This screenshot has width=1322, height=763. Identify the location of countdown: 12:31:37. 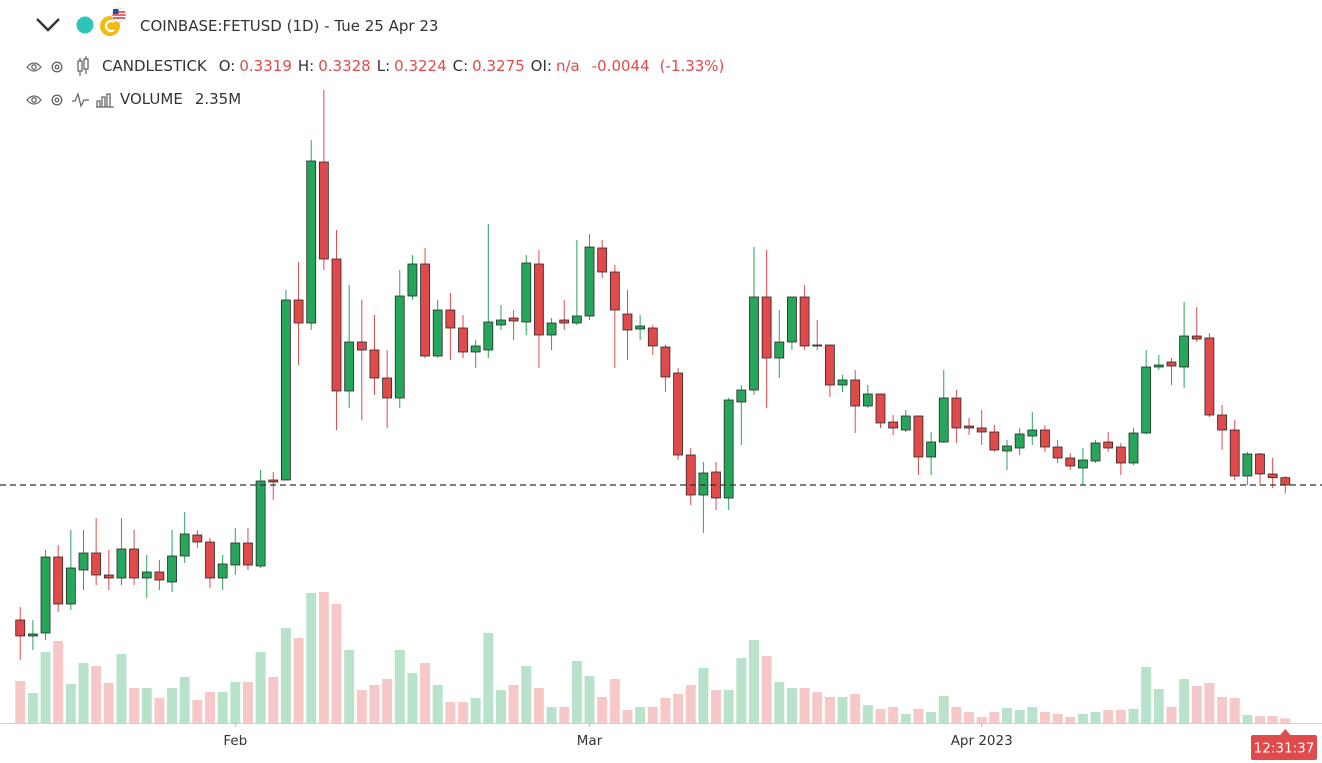
(1284, 749).